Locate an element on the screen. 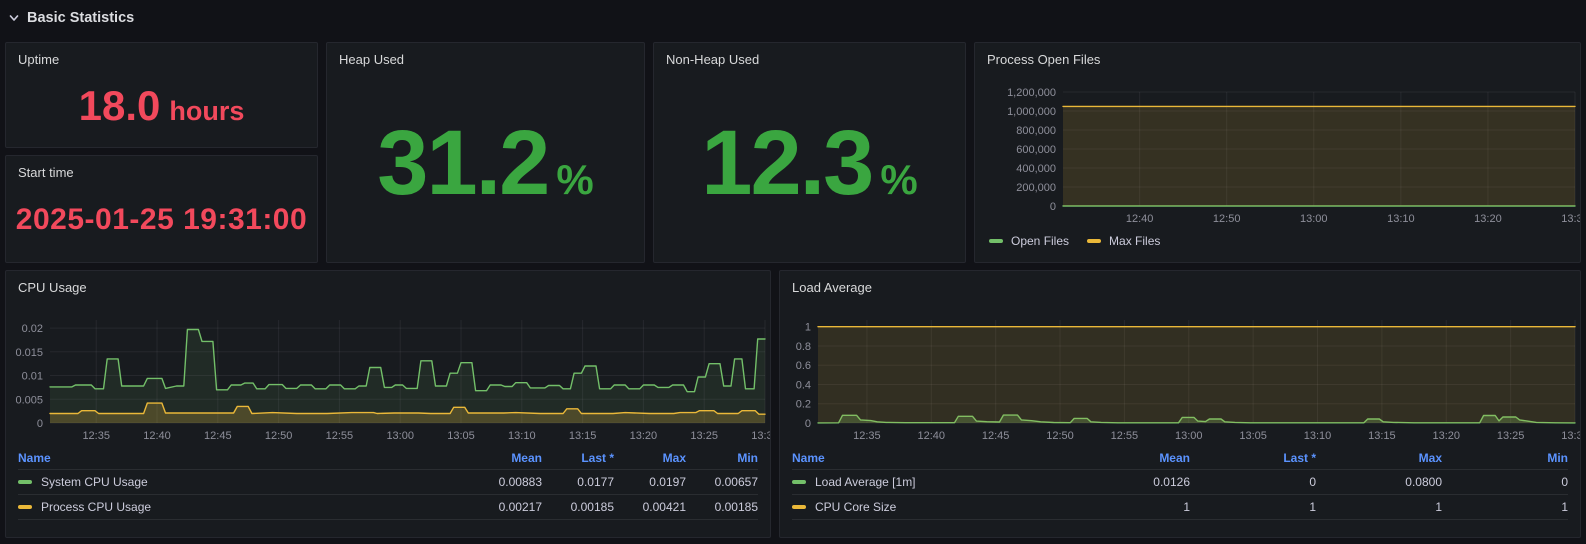 The image size is (1586, 544). panel-title: CPU Usage is located at coordinates (52, 287).